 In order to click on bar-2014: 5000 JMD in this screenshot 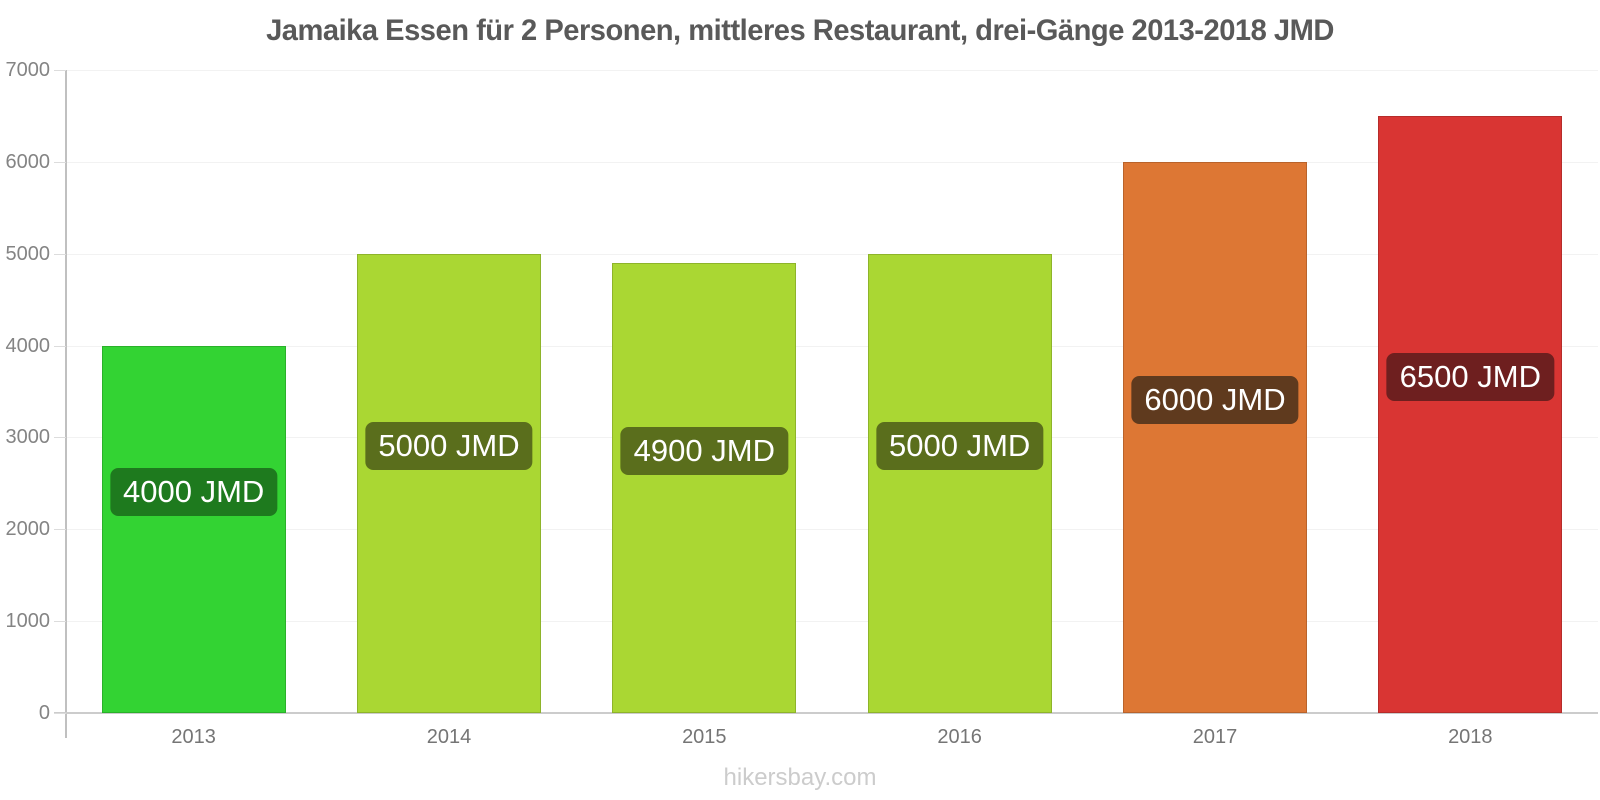, I will do `click(449, 483)`.